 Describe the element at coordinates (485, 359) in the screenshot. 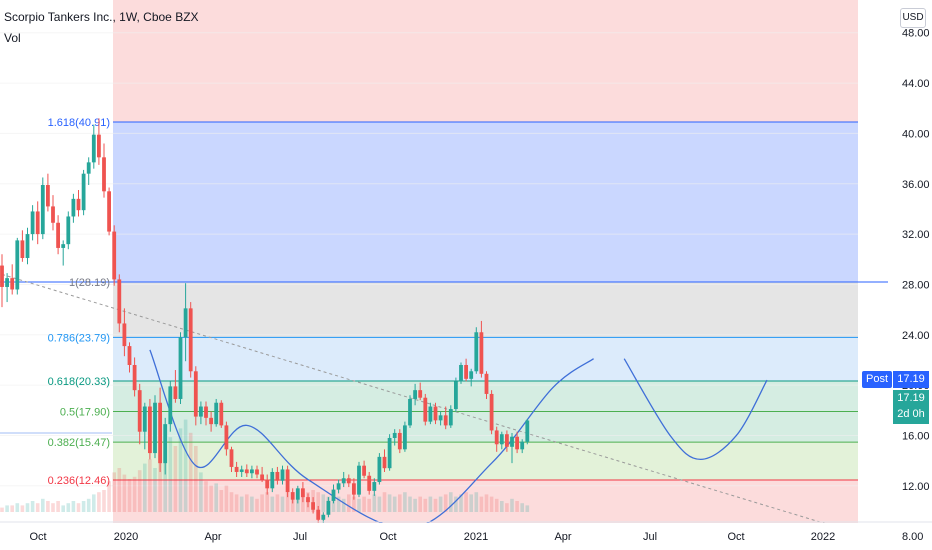

I see `fib-zone` at that location.